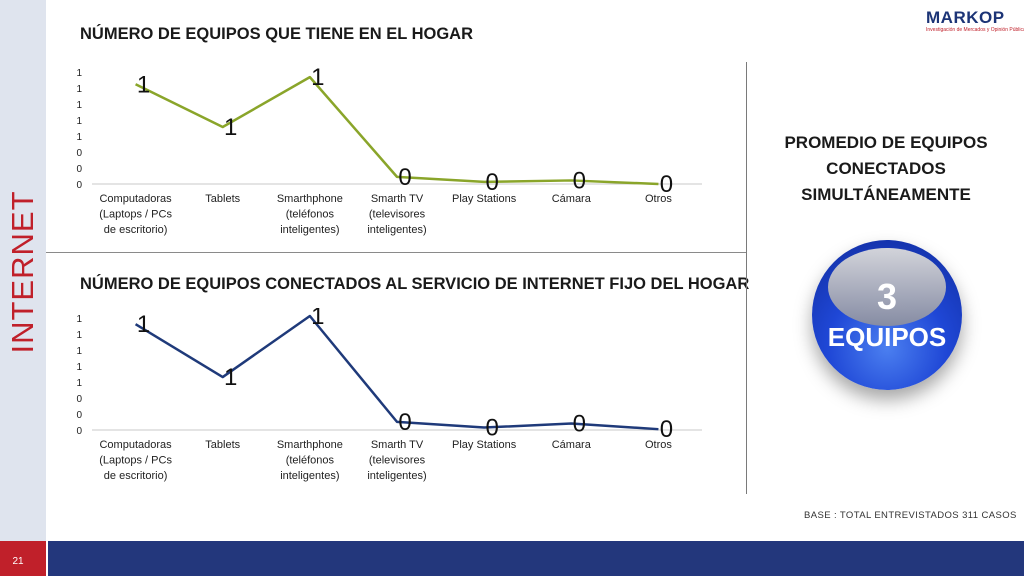 The height and width of the screenshot is (576, 1024). What do you see at coordinates (276, 34) in the screenshot?
I see `chart1-title: NÚMERO DE EQUIPOS QUE TIENE EN EL HOGAR` at bounding box center [276, 34].